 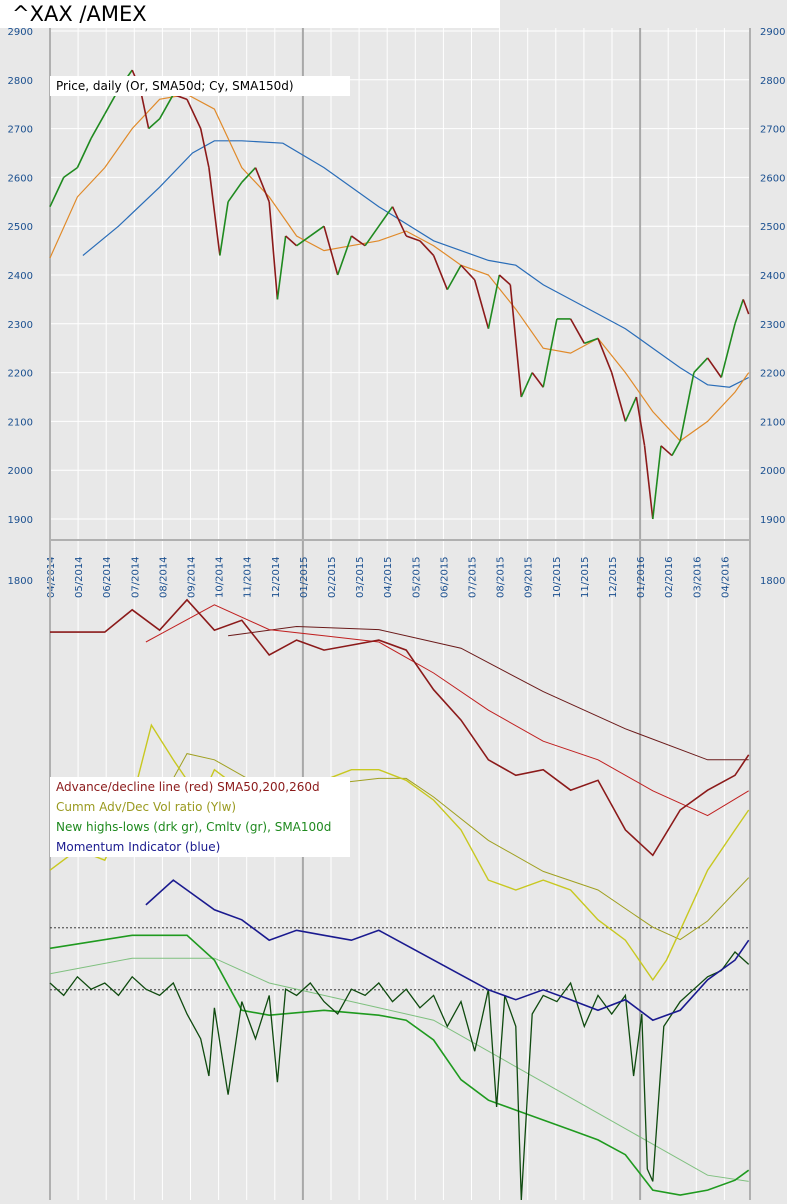 I want to click on y-tick-label-right: 1900, so click(x=772, y=520).